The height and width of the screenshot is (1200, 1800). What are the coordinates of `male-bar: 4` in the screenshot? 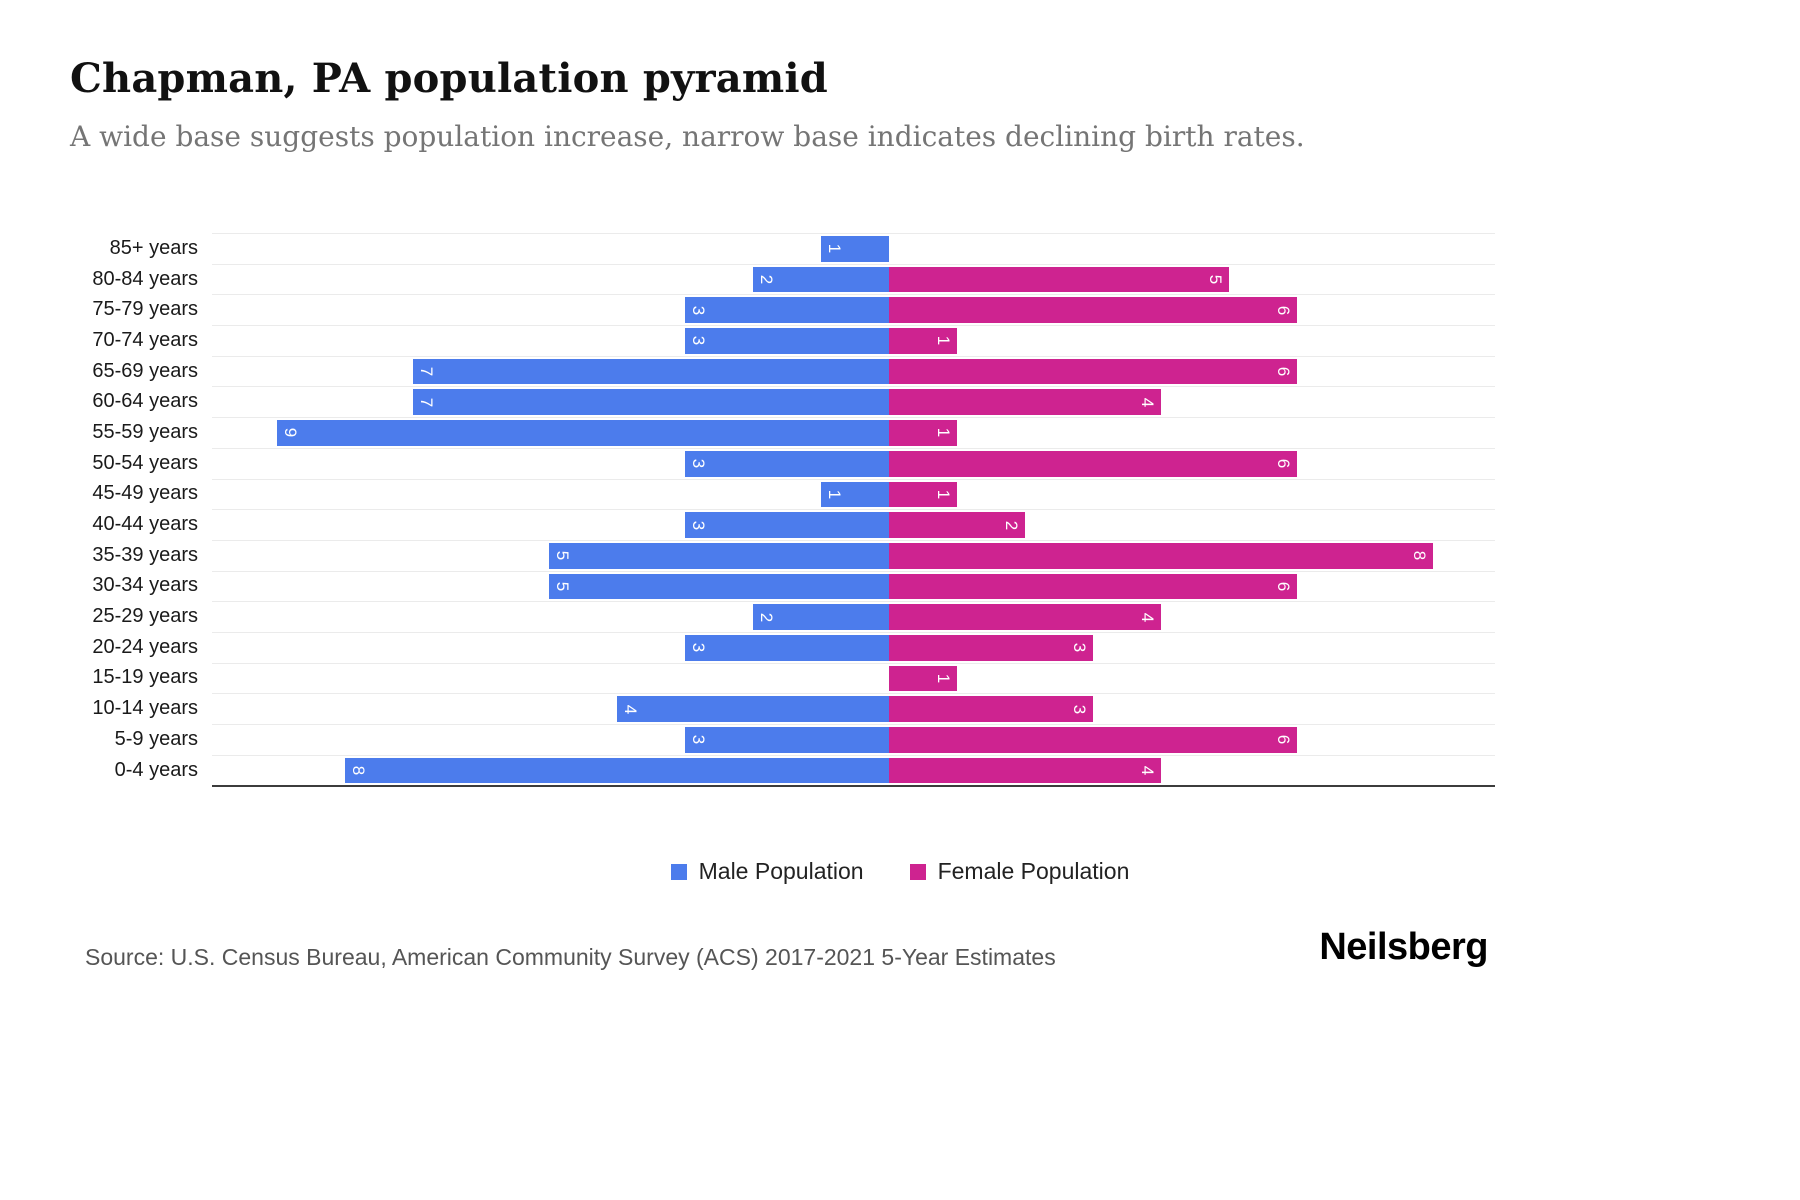 It's located at (753, 709).